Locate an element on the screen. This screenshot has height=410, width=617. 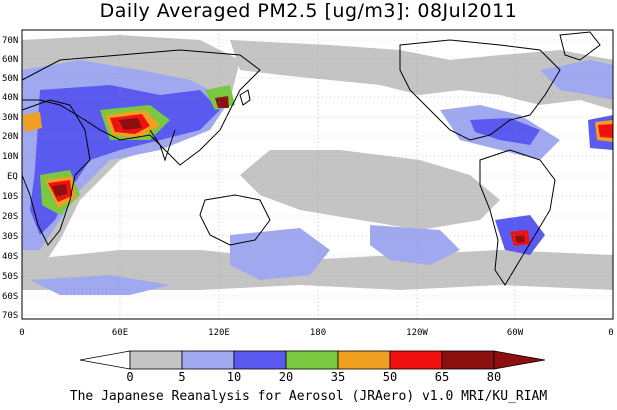
colorbar-tick-label: 0 is located at coordinates (129, 377).